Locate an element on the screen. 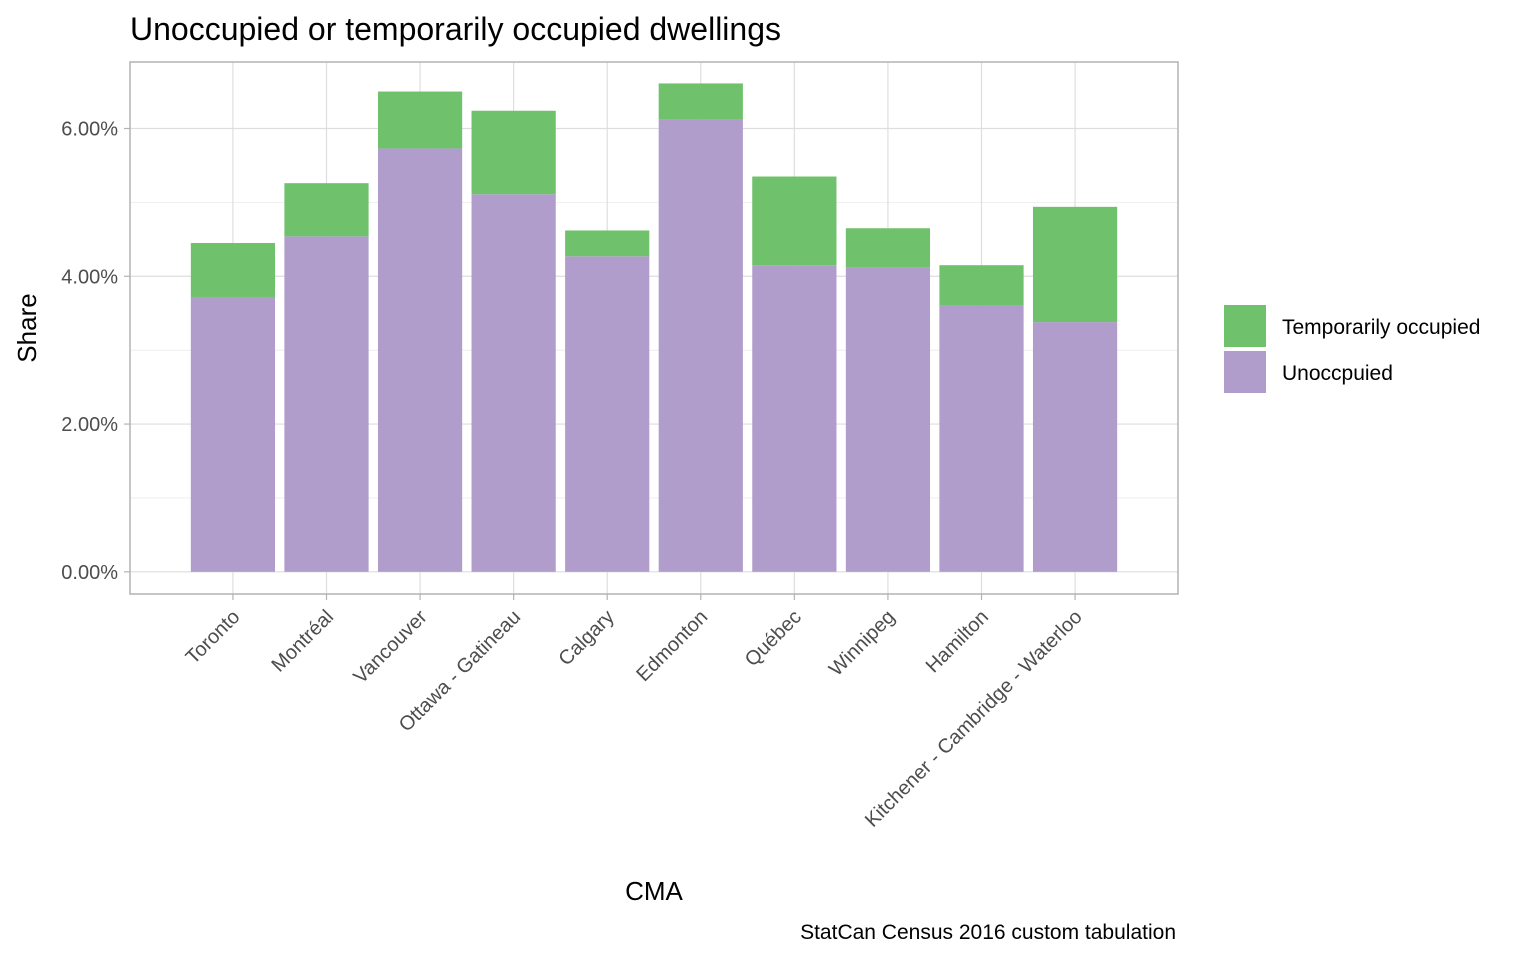  y-tick-label: 2.00% is located at coordinates (89, 425).